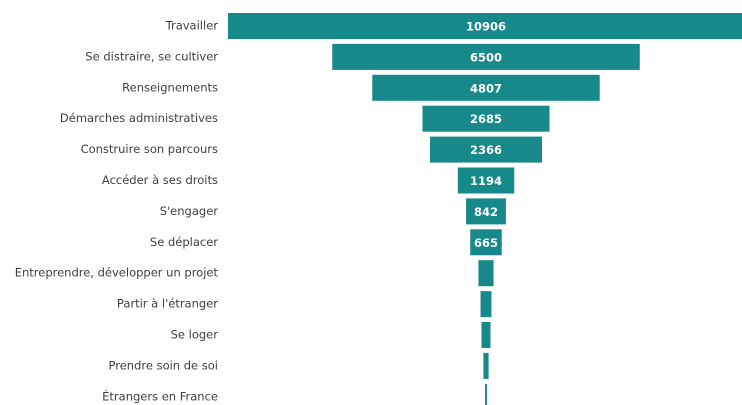  What do you see at coordinates (160, 180) in the screenshot?
I see `category-label: Accéder à ses droits` at bounding box center [160, 180].